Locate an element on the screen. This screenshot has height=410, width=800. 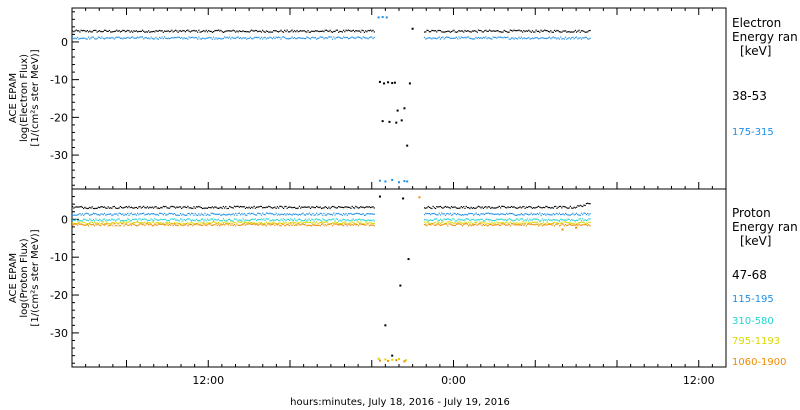
proton-y-axis: 0-10-20-30 is located at coordinates (64, 276).